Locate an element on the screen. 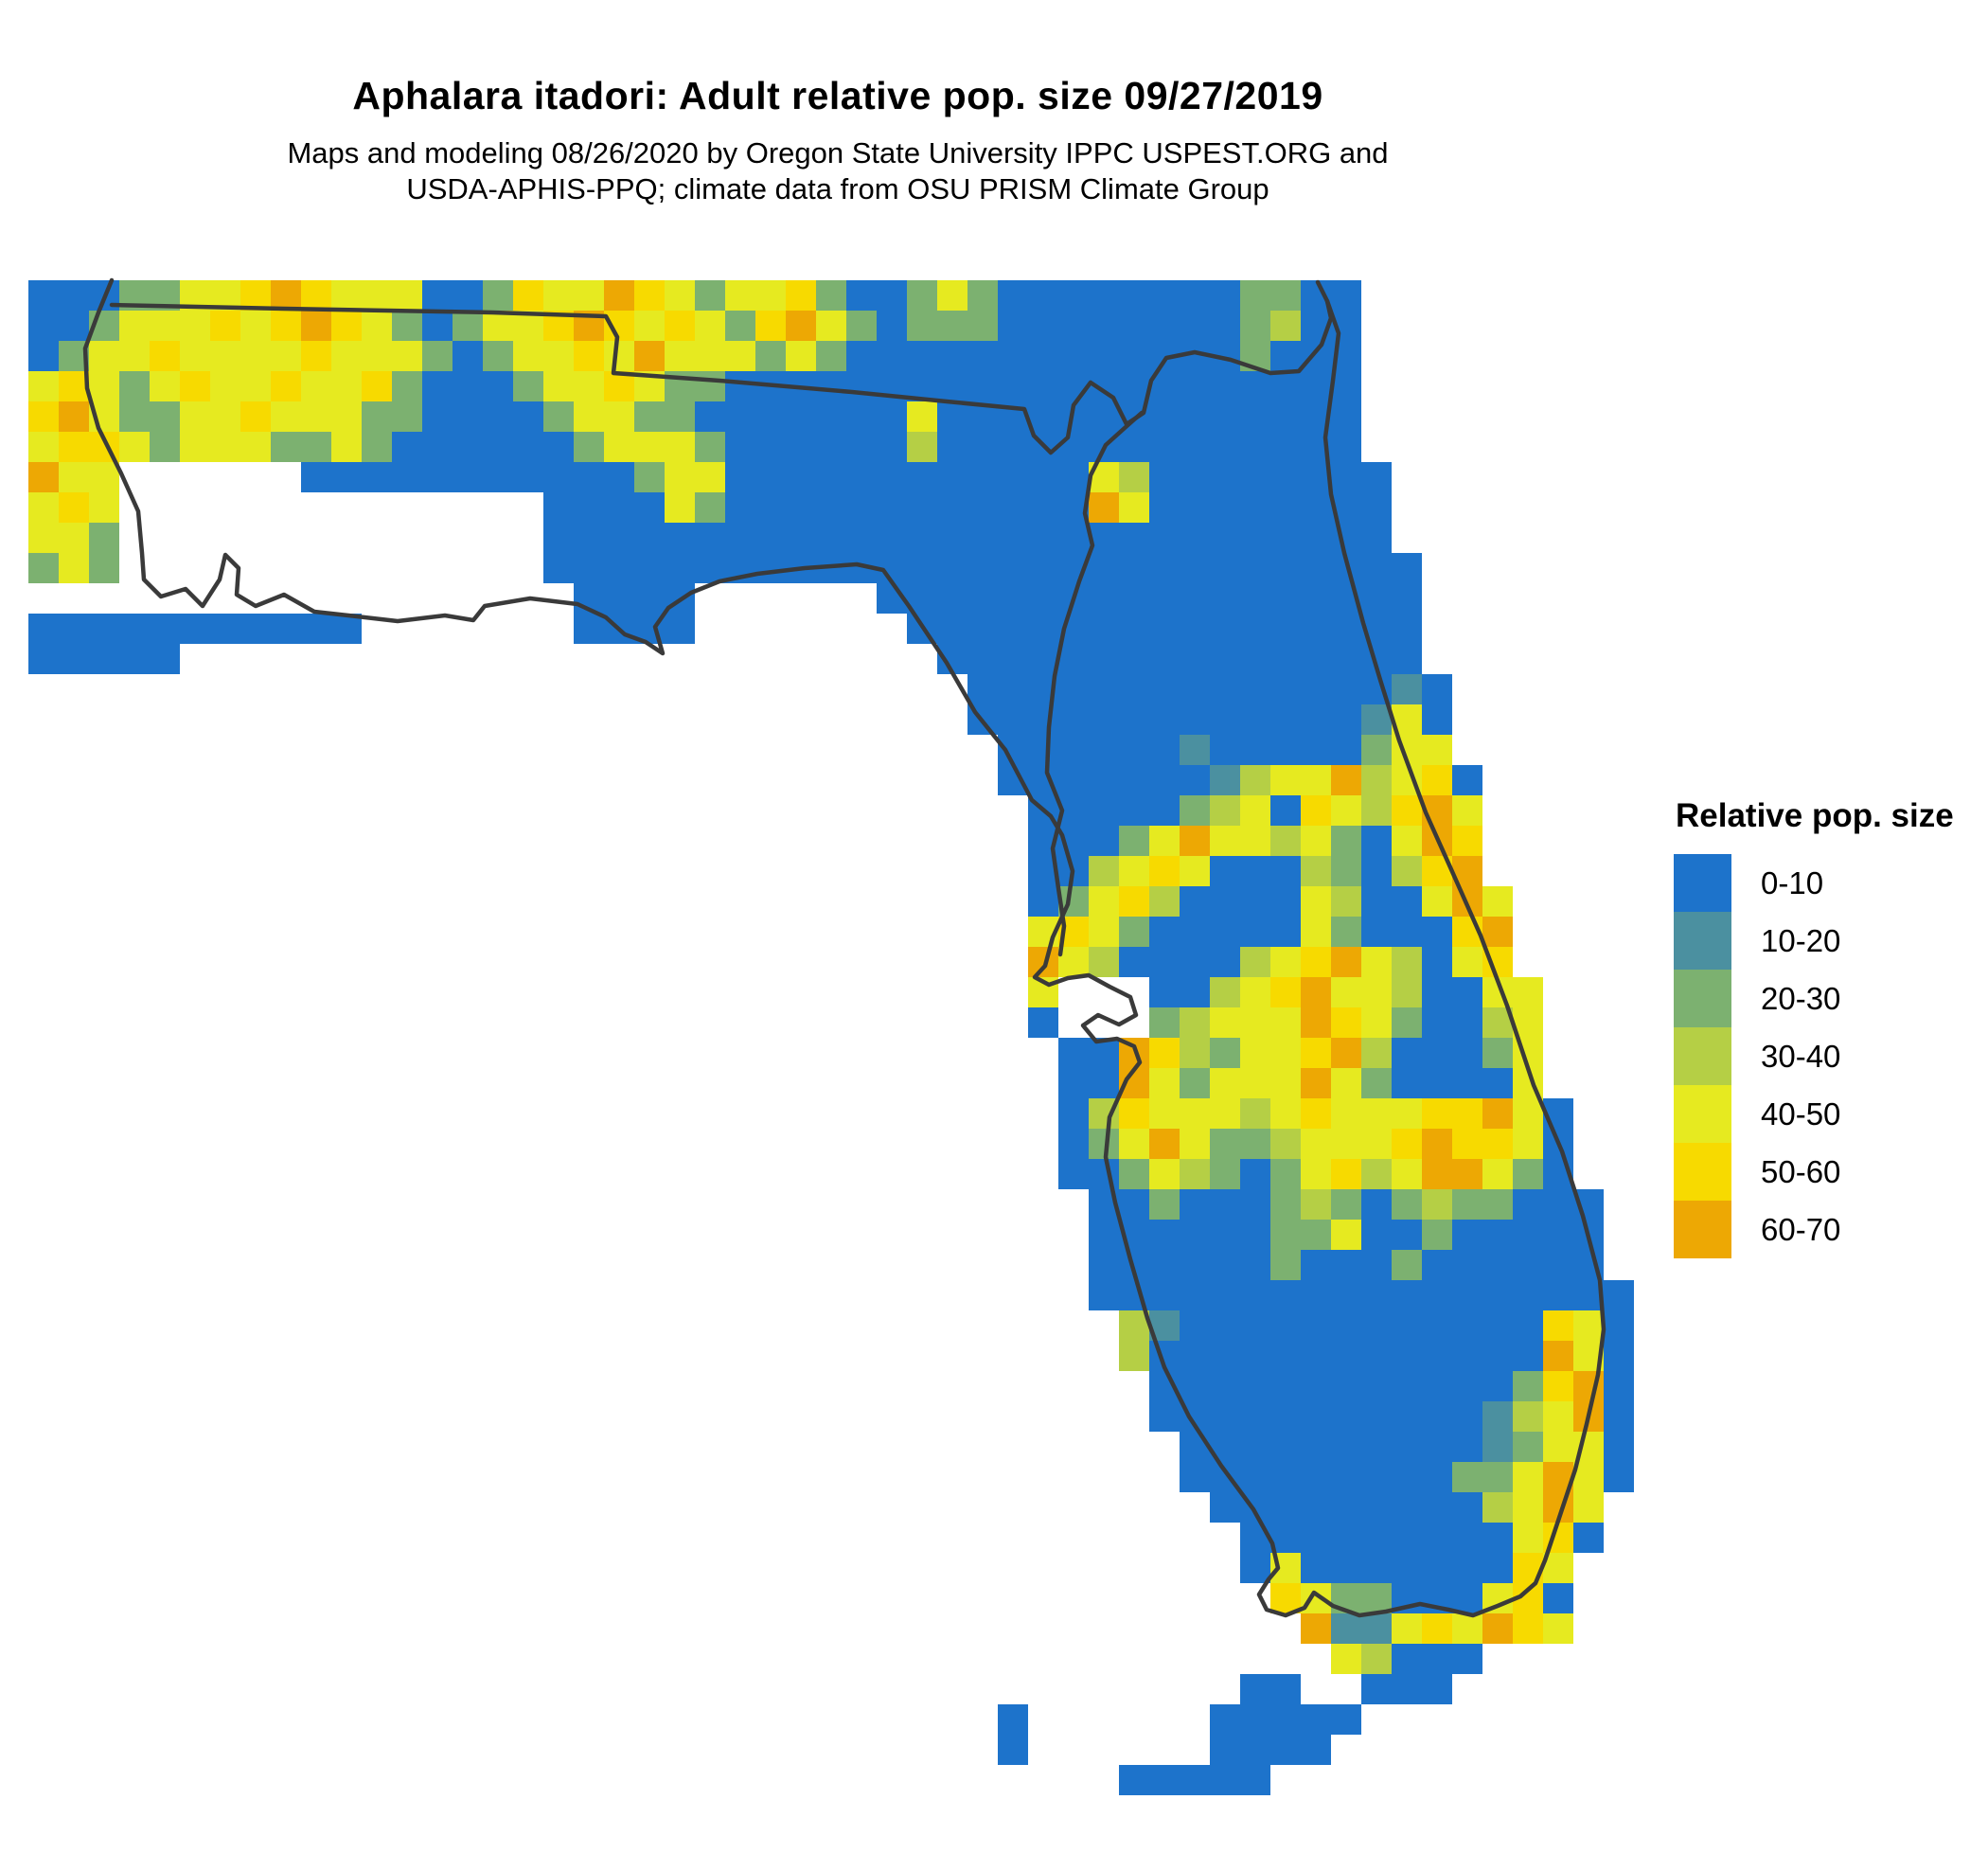 This screenshot has width=1988, height=1871. legend-item: 30-40 is located at coordinates (1830, 1056).